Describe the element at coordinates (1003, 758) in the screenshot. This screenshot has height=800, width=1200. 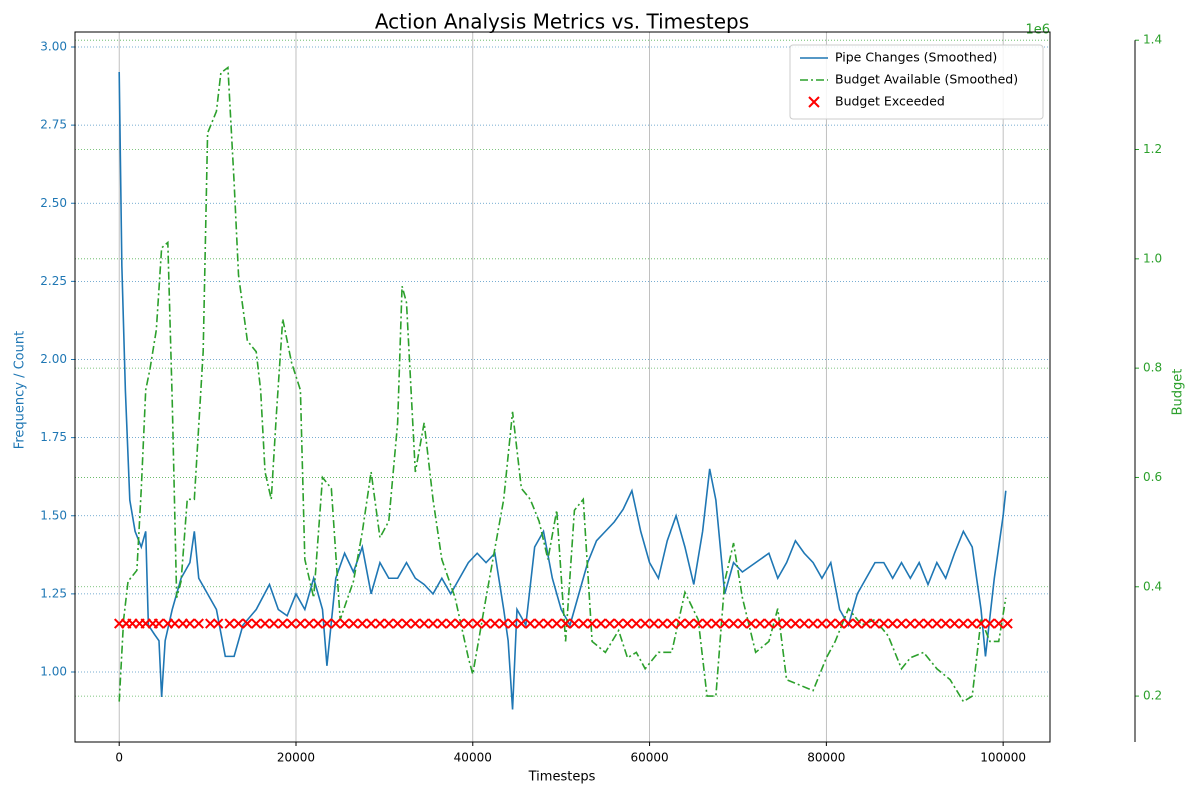
I see `x-tick-label: 100000` at that location.